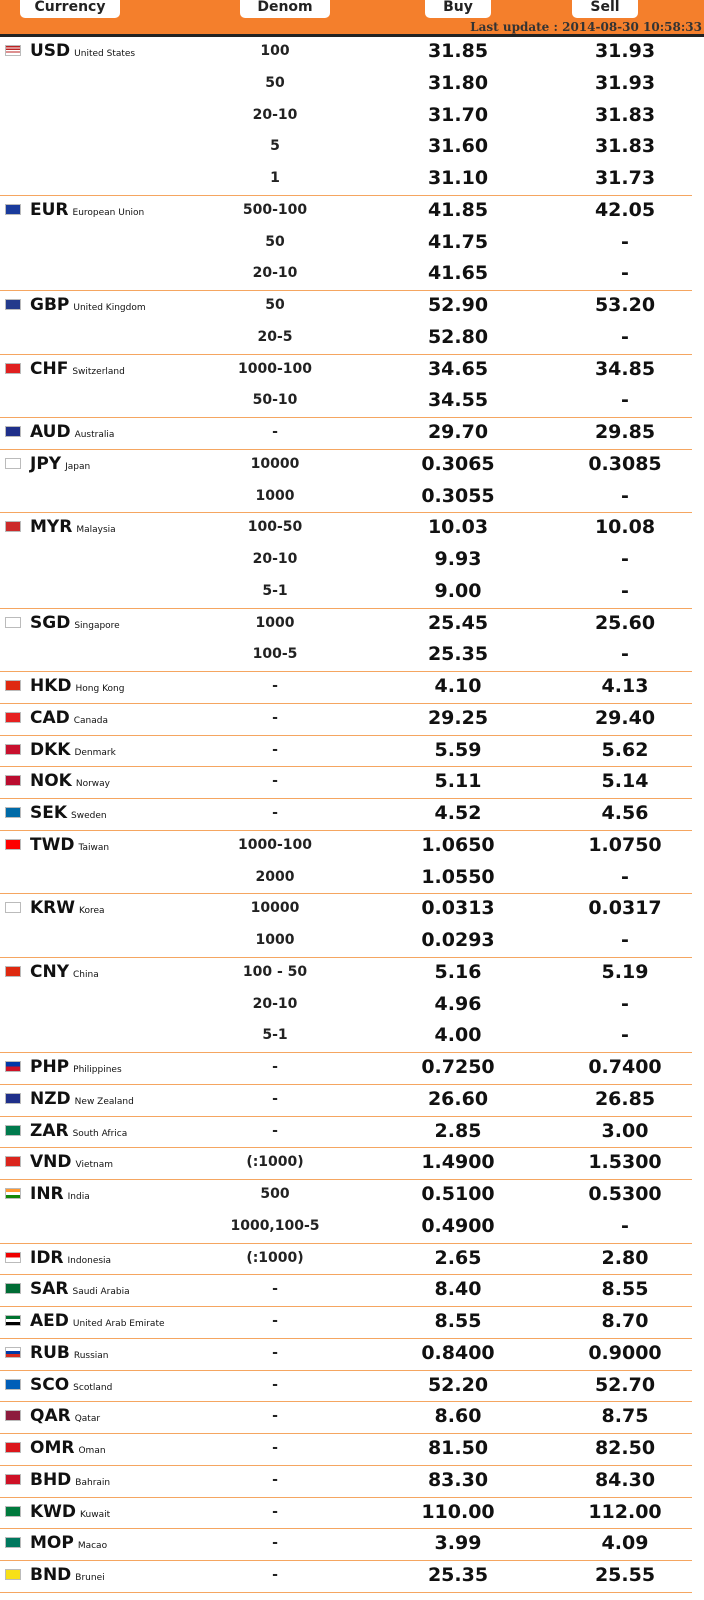 This screenshot has width=704, height=1600. What do you see at coordinates (458, 717) in the screenshot?
I see `buy-rate: 29.25` at bounding box center [458, 717].